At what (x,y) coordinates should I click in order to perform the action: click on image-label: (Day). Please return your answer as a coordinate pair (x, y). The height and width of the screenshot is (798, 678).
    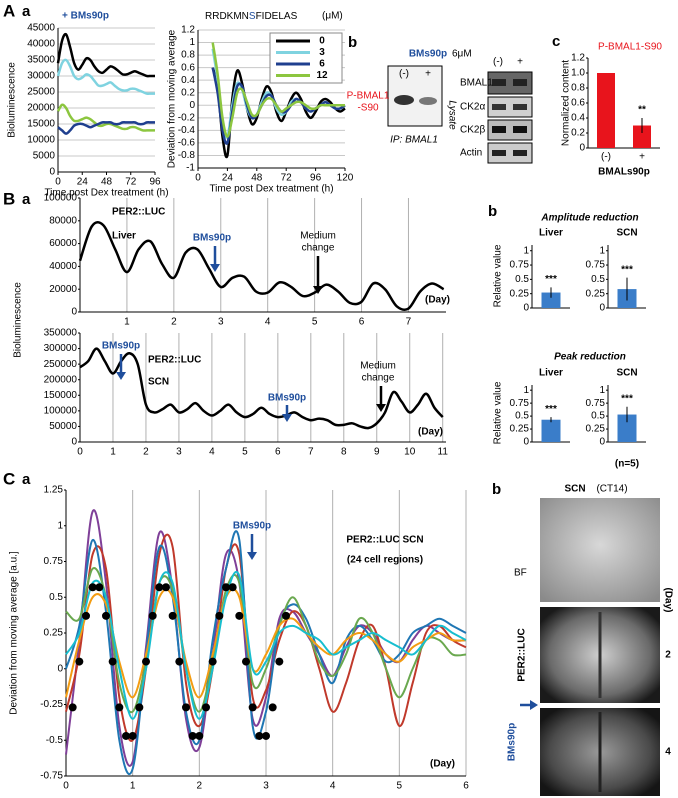
    Looking at the image, I should click on (667, 599).